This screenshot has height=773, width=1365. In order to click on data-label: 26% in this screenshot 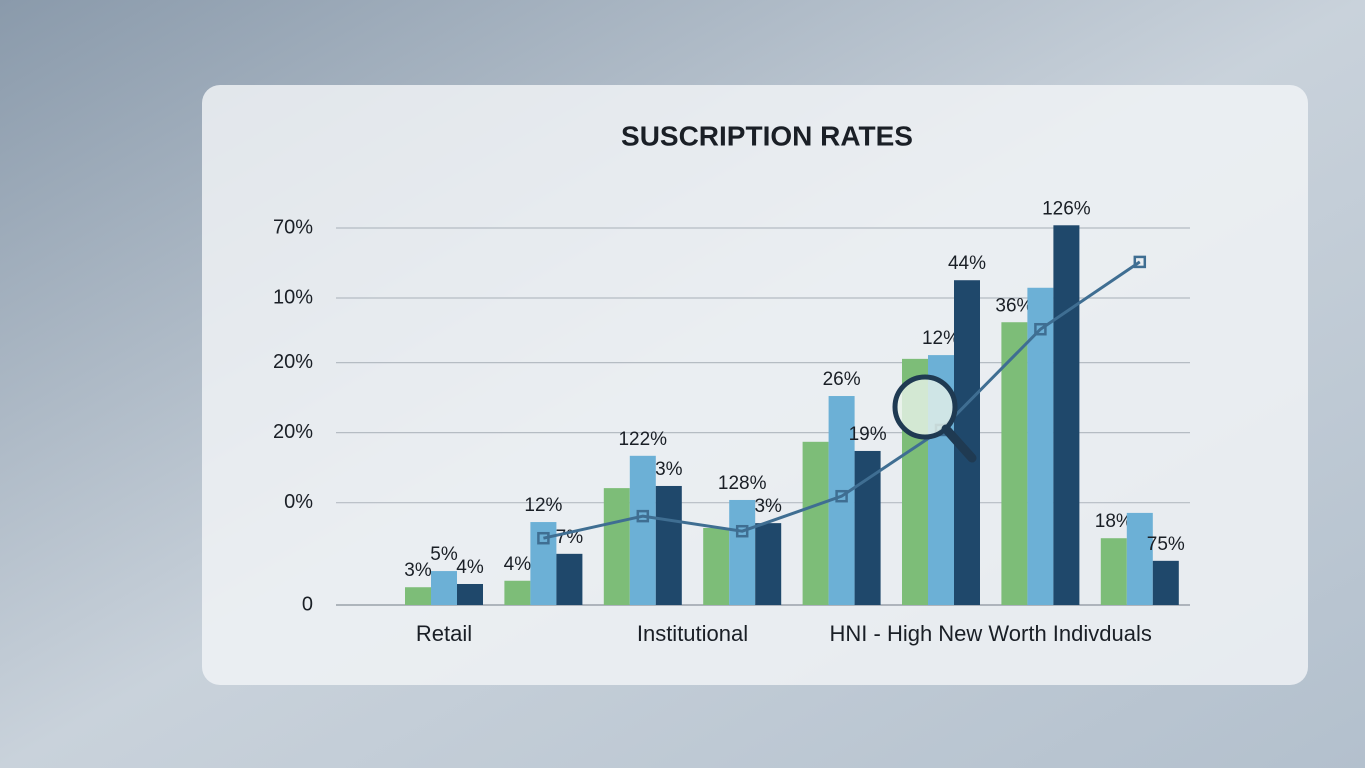, I will do `click(842, 379)`.